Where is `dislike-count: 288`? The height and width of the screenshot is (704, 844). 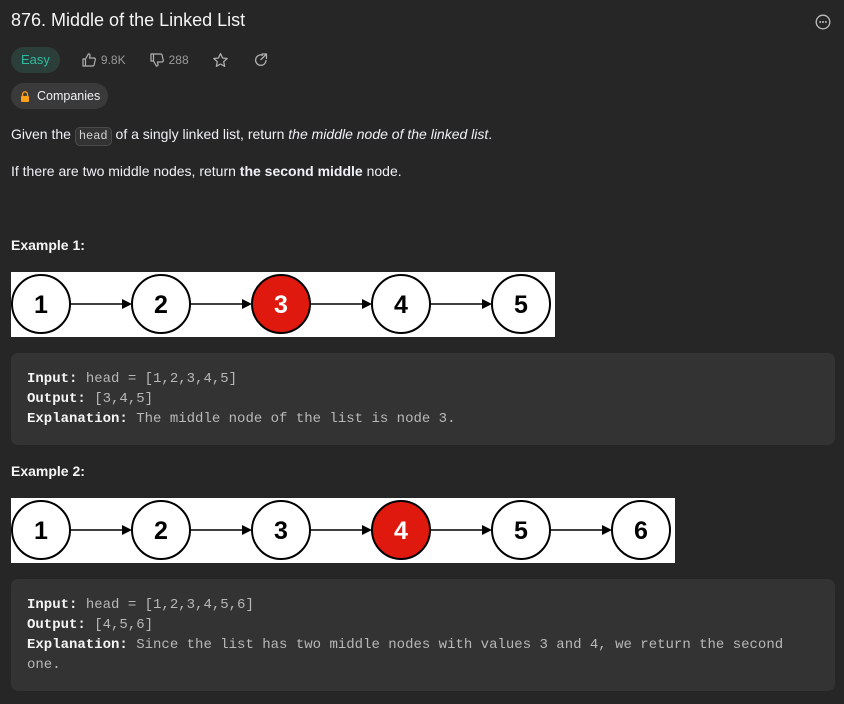
dislike-count: 288 is located at coordinates (178, 60).